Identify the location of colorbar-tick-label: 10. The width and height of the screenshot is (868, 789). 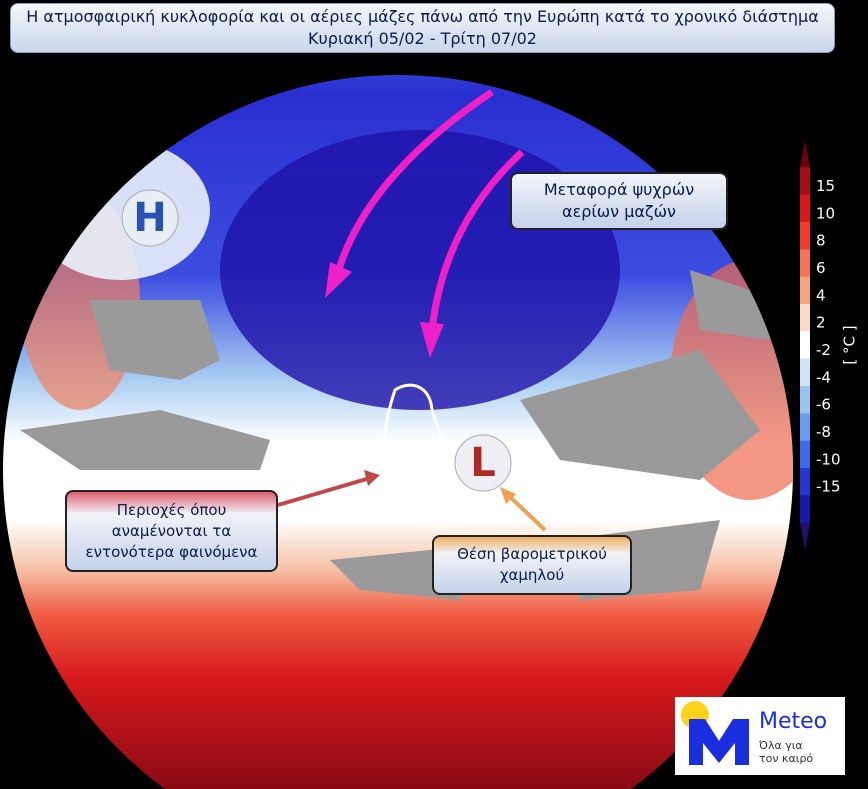
(825, 213).